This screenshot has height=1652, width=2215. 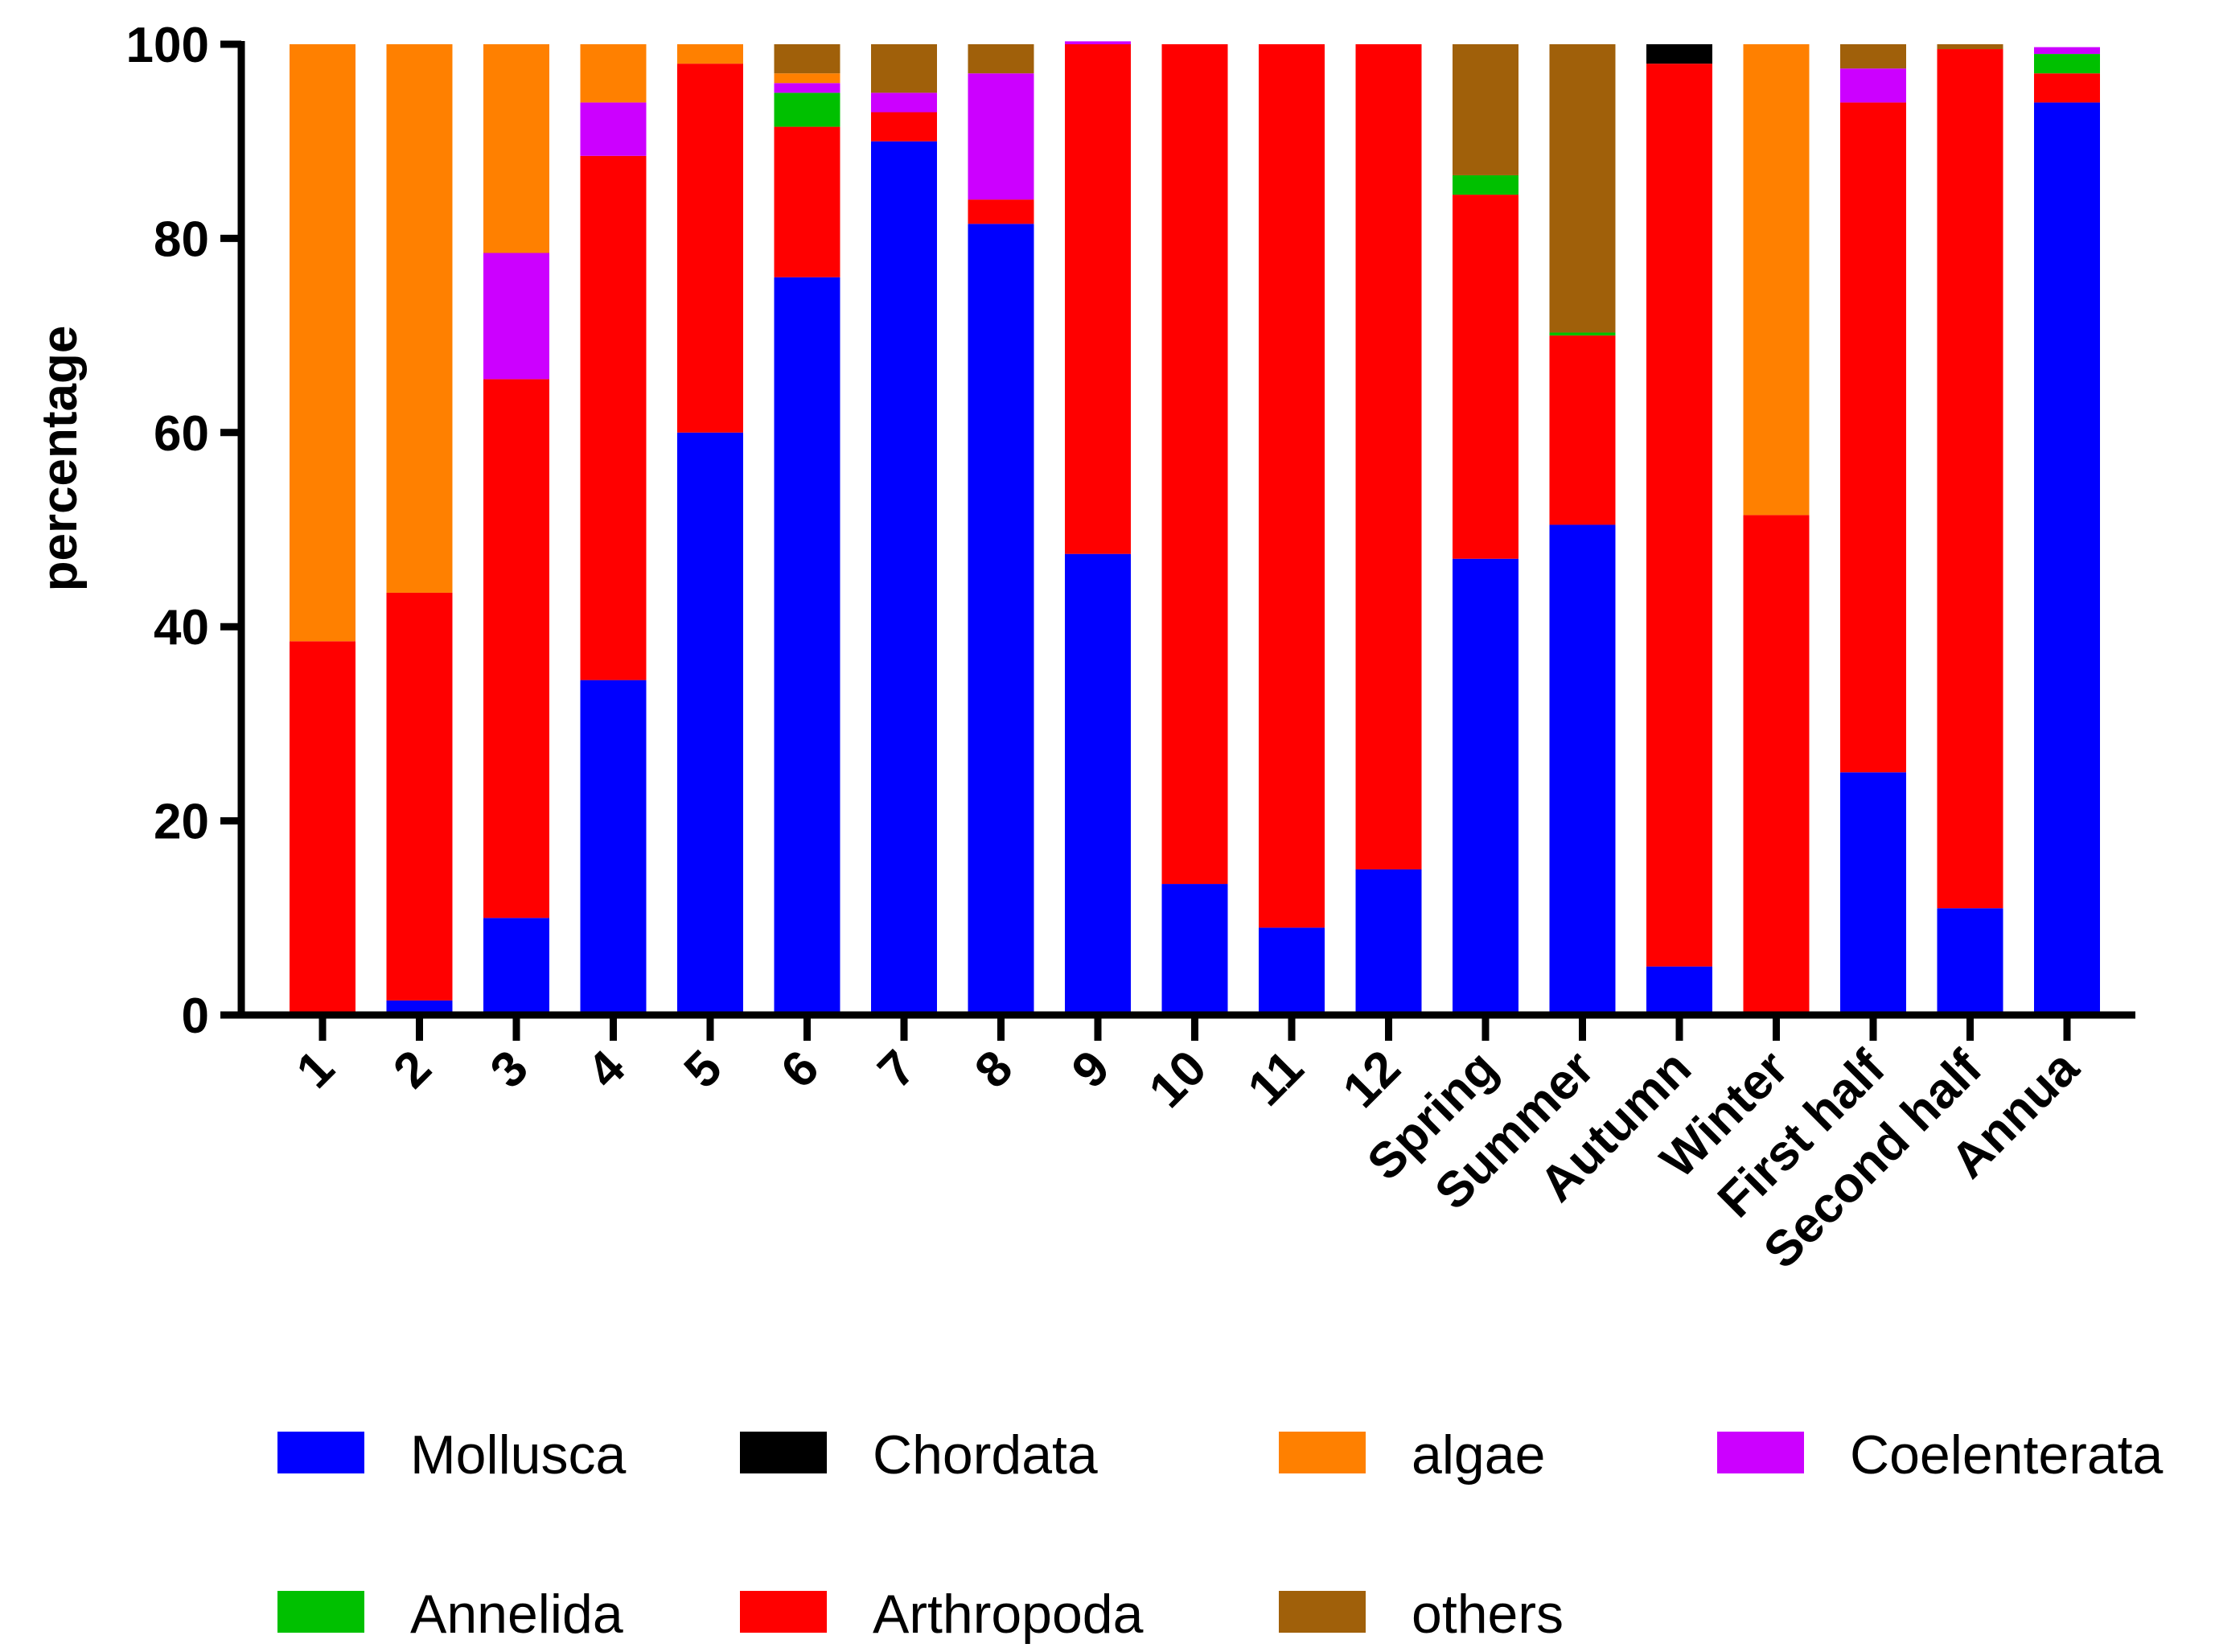 I want to click on bar-segment-coelenterata-annua, so click(x=2067, y=51).